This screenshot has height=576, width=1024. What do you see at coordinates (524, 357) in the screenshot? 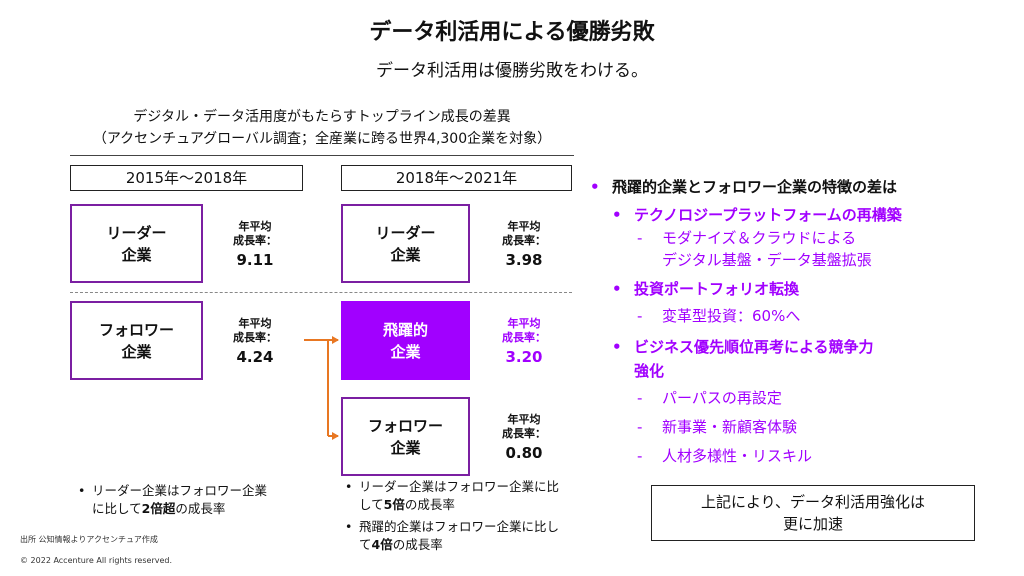
I see `rate-value: 3.20` at bounding box center [524, 357].